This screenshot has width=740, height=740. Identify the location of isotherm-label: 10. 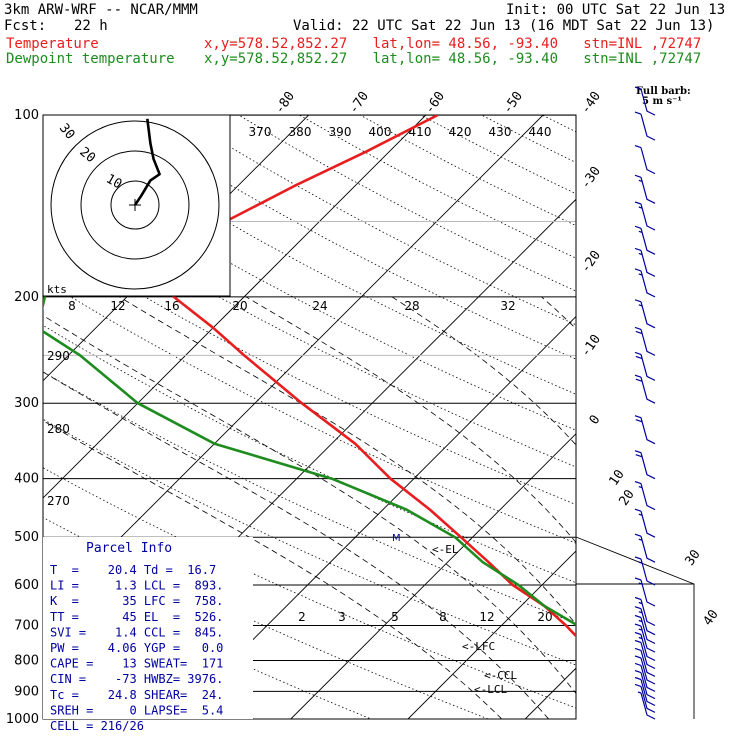
(616, 477).